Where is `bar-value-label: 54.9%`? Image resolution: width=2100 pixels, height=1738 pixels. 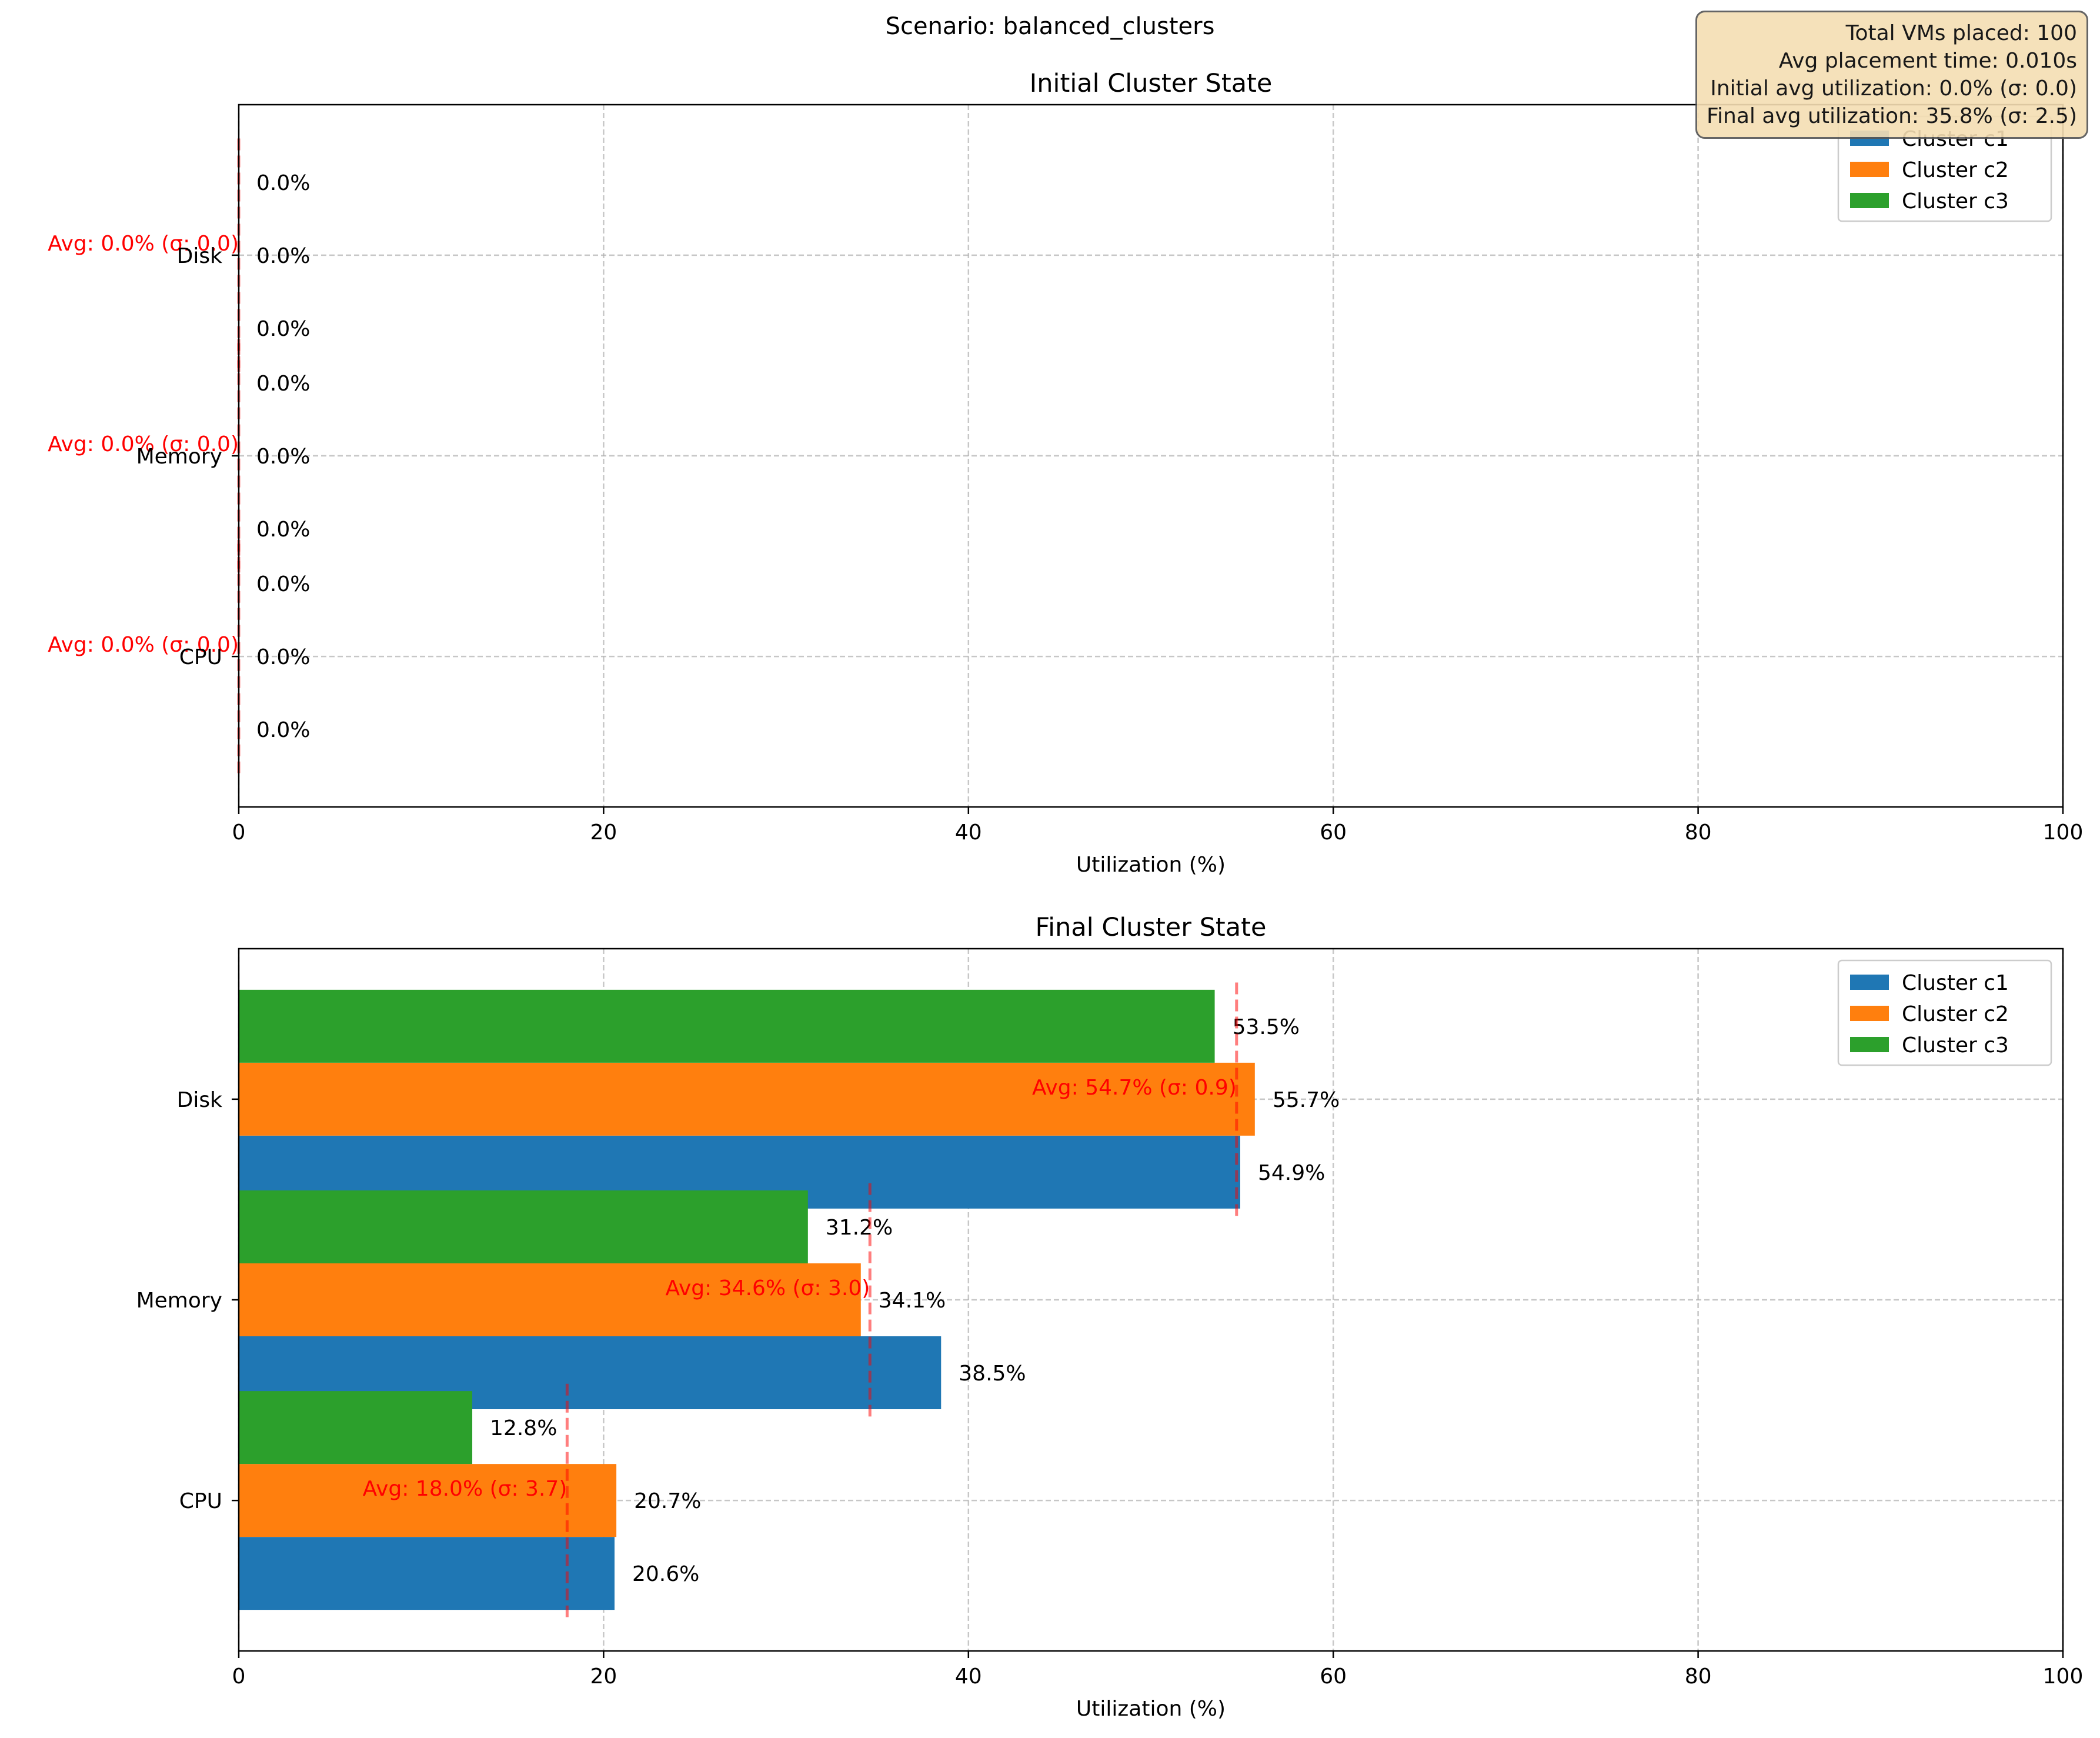 bar-value-label: 54.9% is located at coordinates (1291, 1173).